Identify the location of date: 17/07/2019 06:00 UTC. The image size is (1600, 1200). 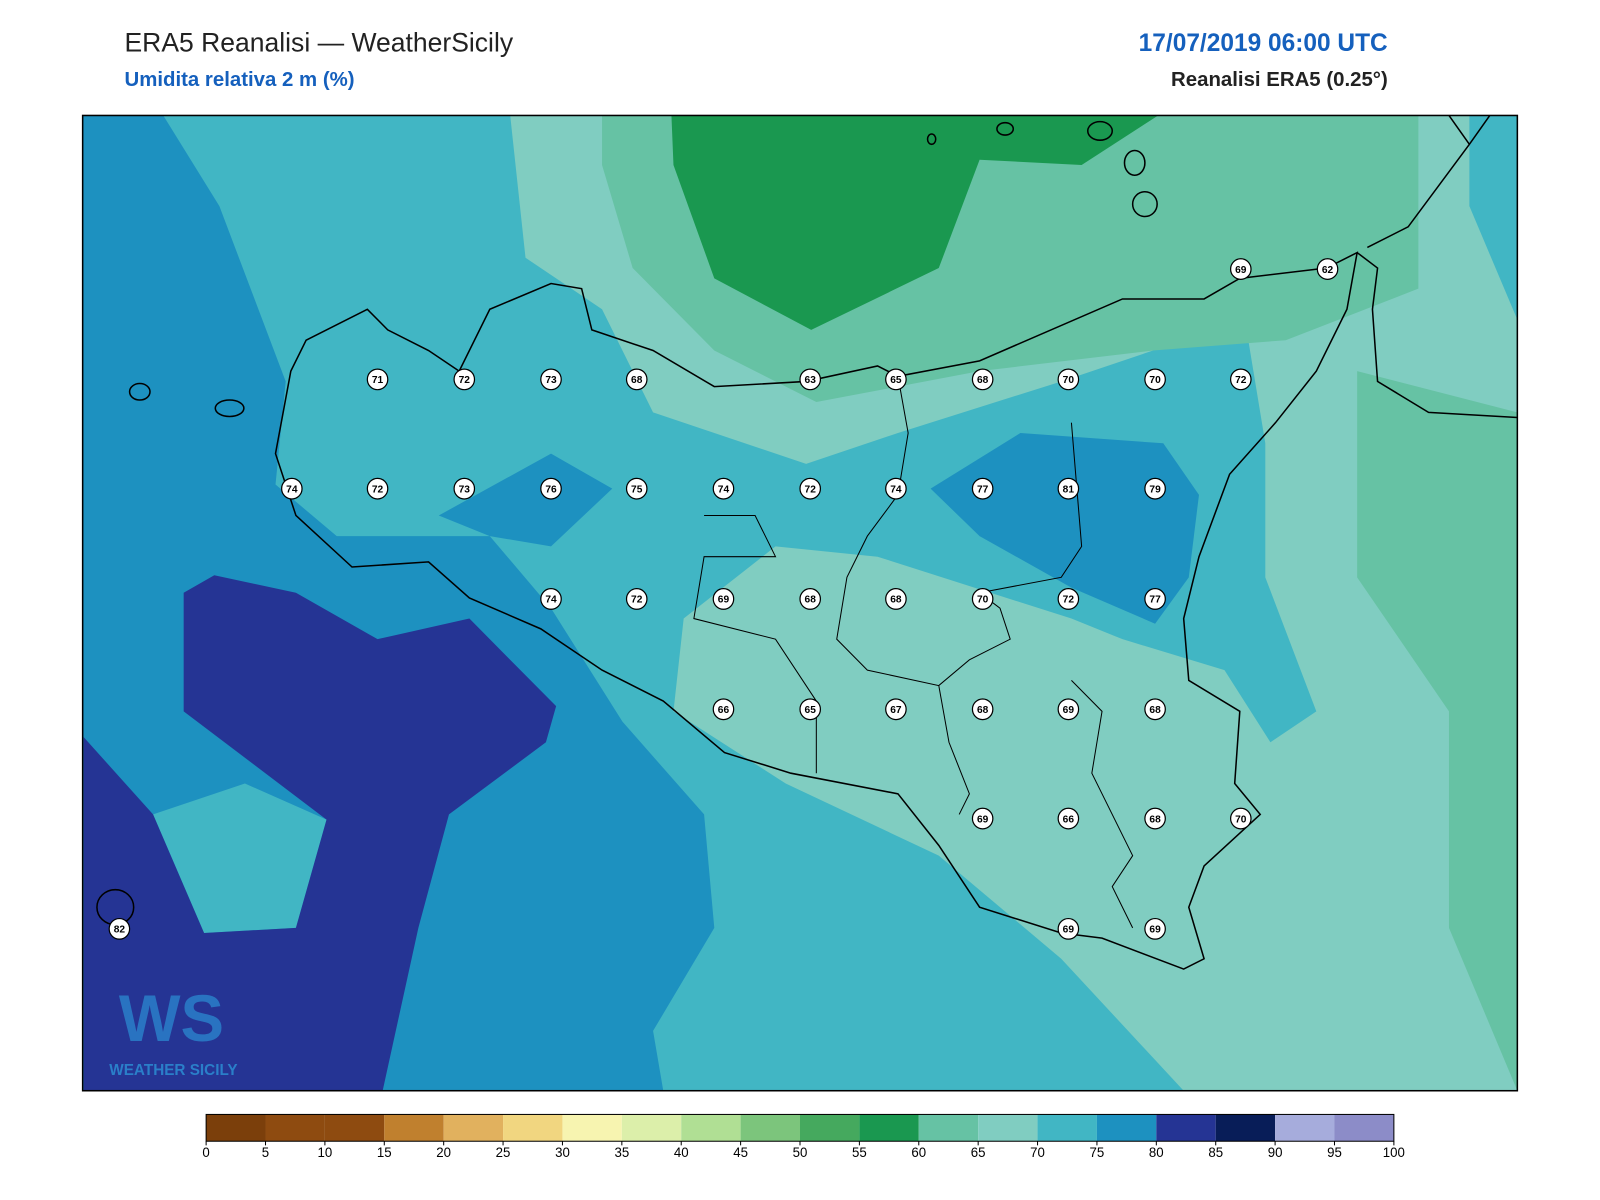
(1263, 43).